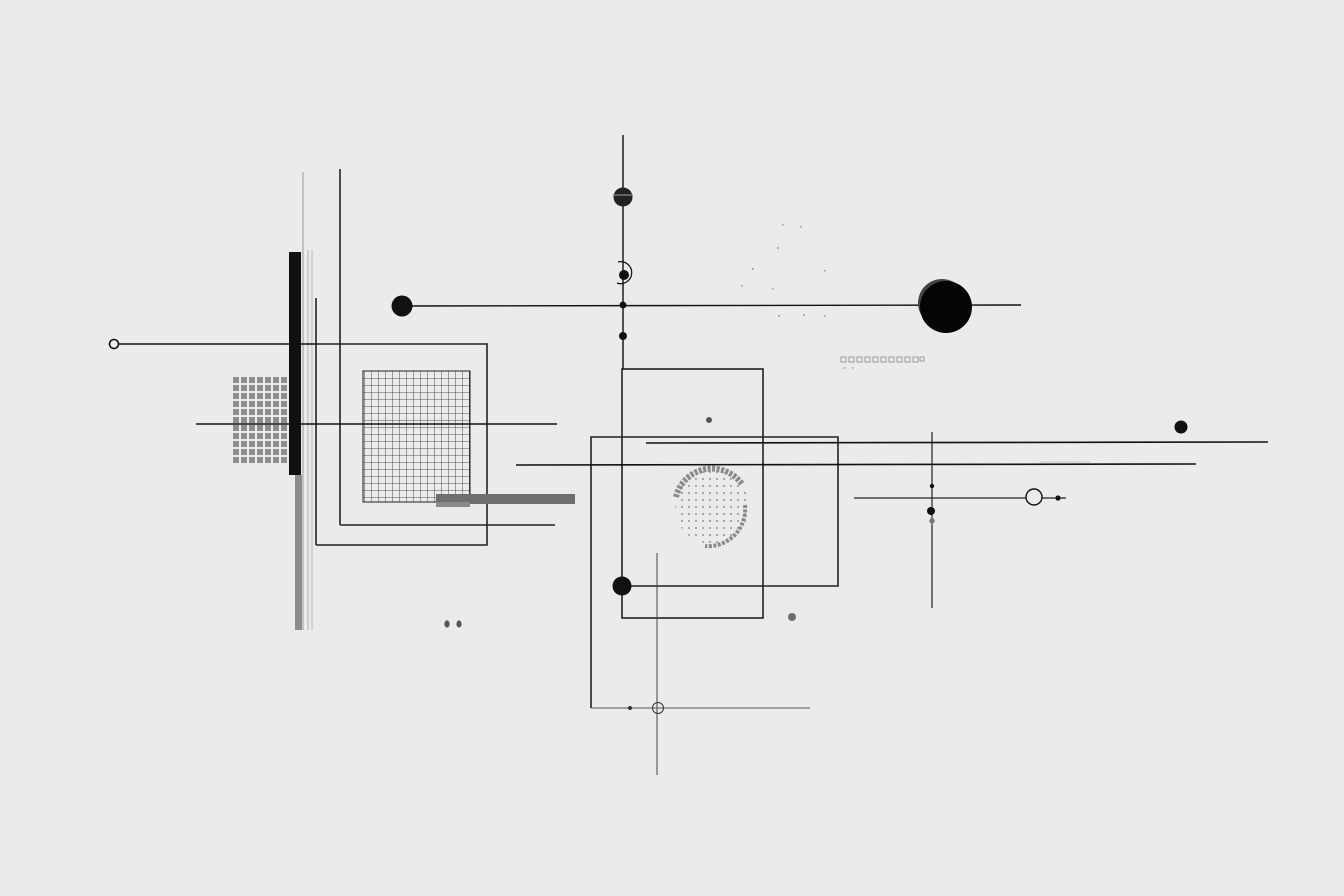 This screenshot has width=1344, height=896. What do you see at coordinates (792, 617) in the screenshot?
I see `small-gray-dot` at bounding box center [792, 617].